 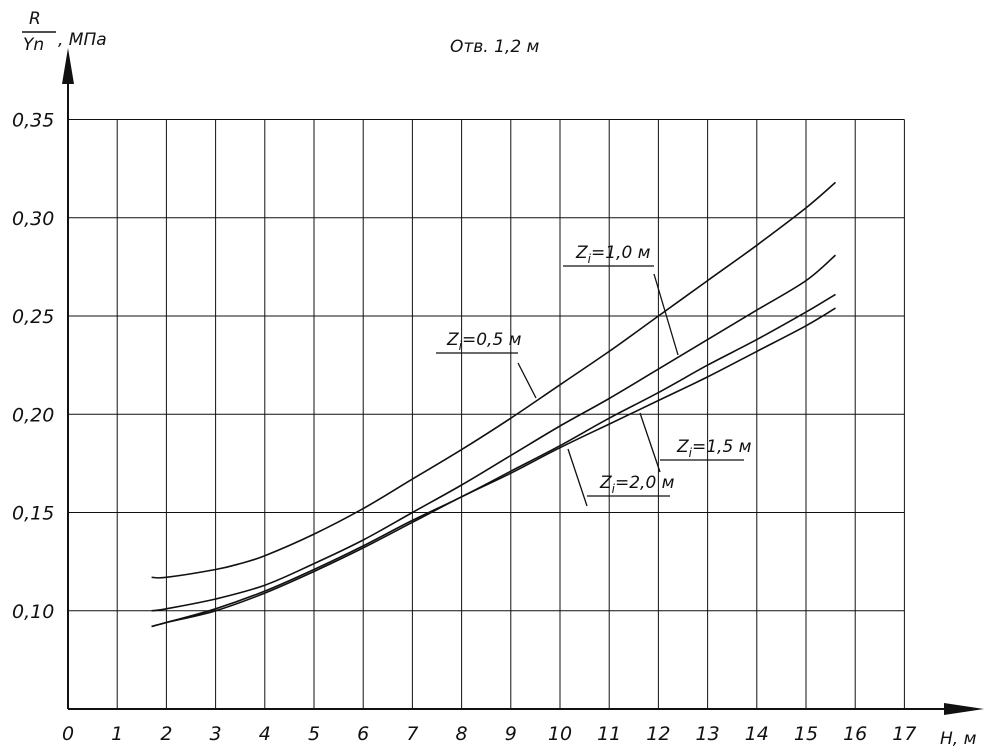 What do you see at coordinates (757, 734) in the screenshot?
I see `x-tick-label: 14` at bounding box center [757, 734].